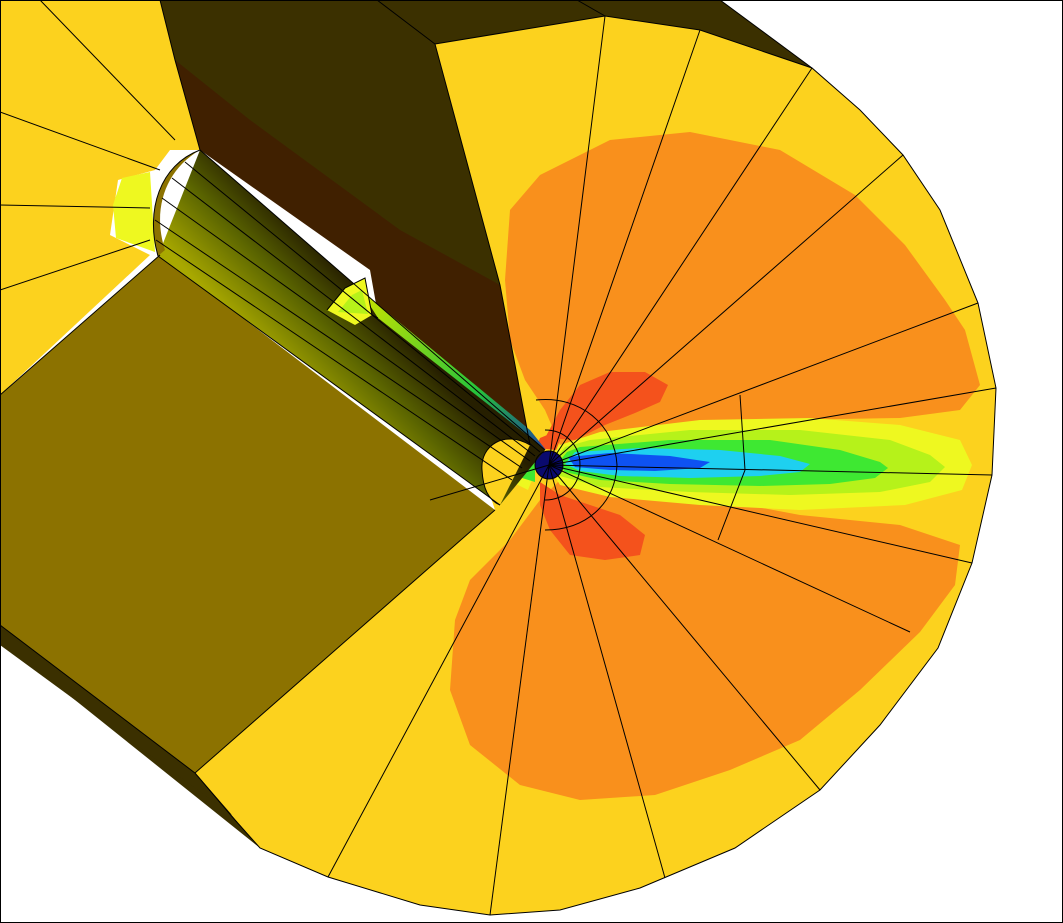 Image resolution: width=1063 pixels, height=923 pixels. What do you see at coordinates (134, 212) in the screenshot?
I see `left-lime-patch` at bounding box center [134, 212].